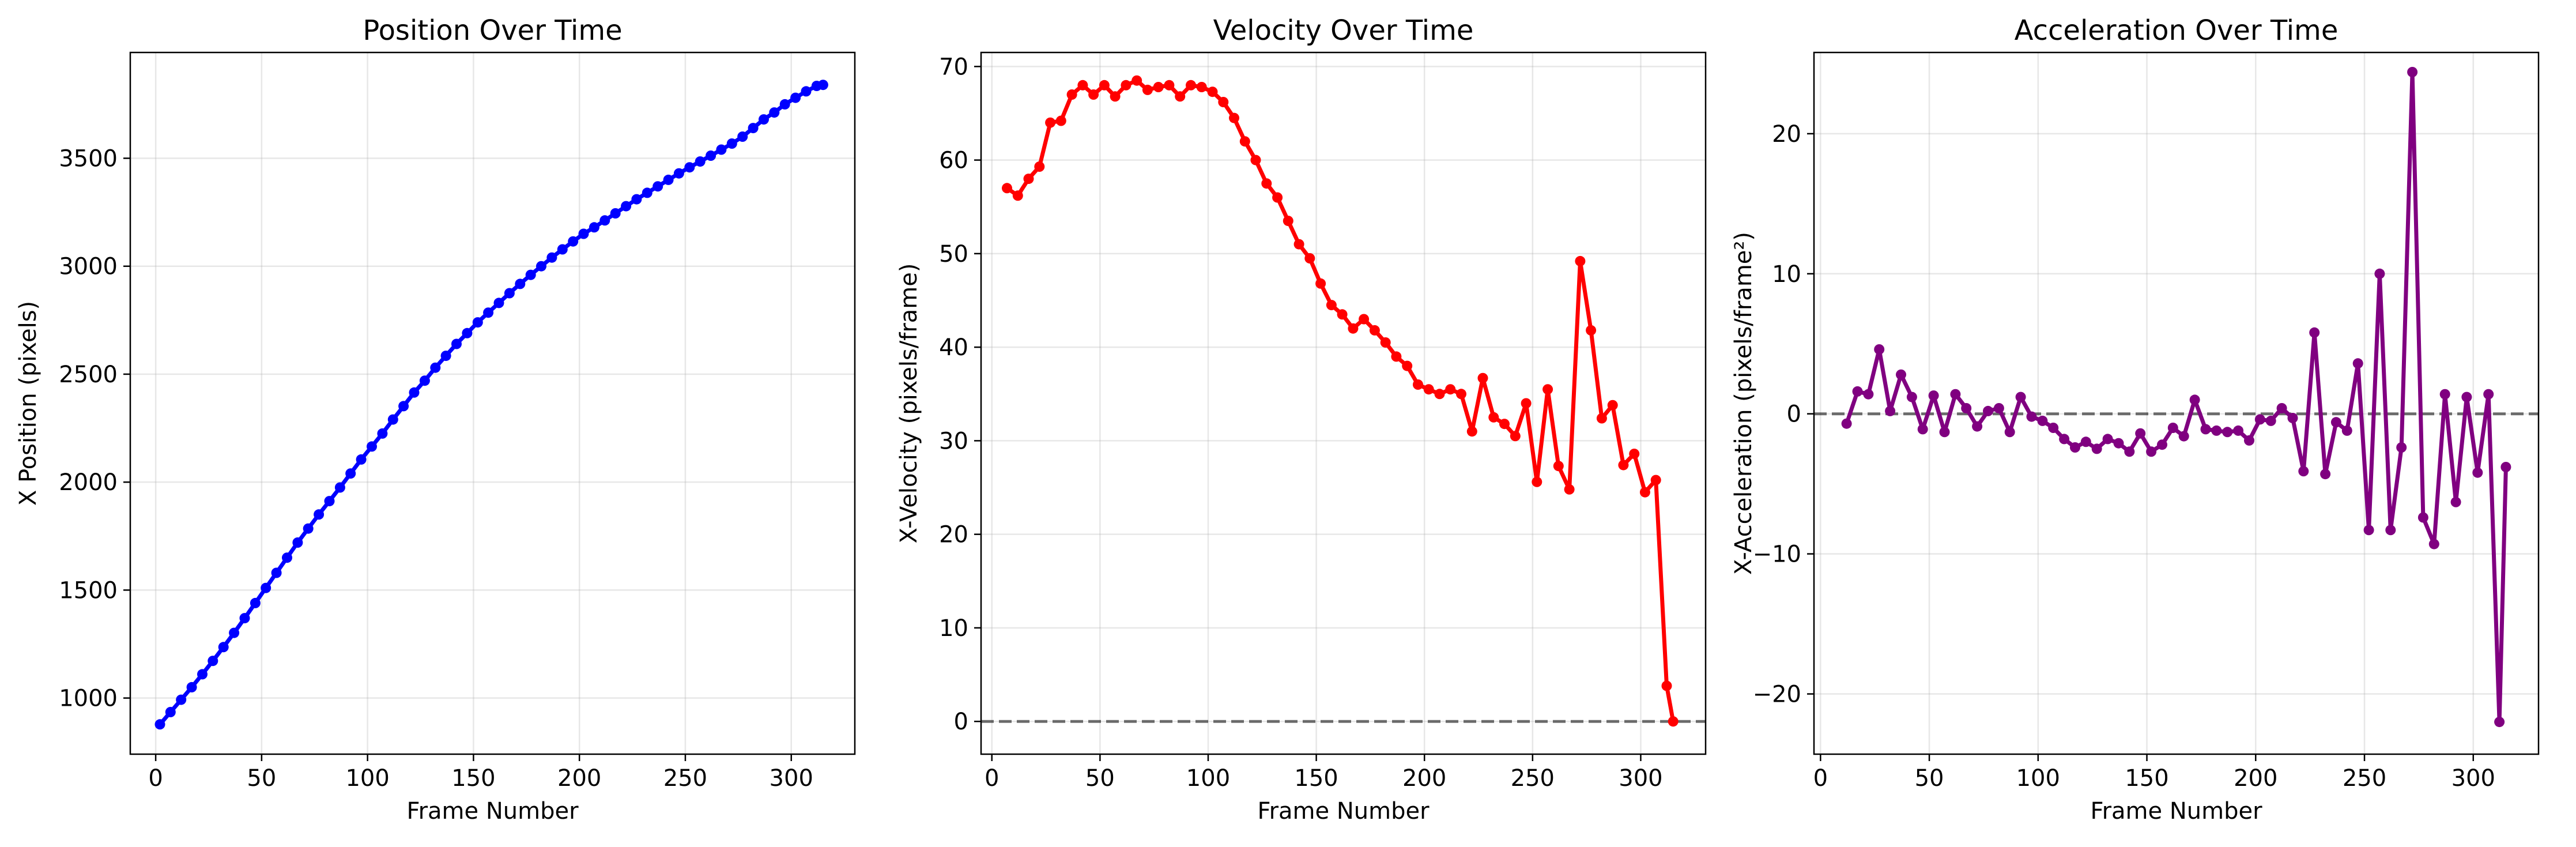  I want to click on velocity-x-tick-label: 100, so click(1208, 778).